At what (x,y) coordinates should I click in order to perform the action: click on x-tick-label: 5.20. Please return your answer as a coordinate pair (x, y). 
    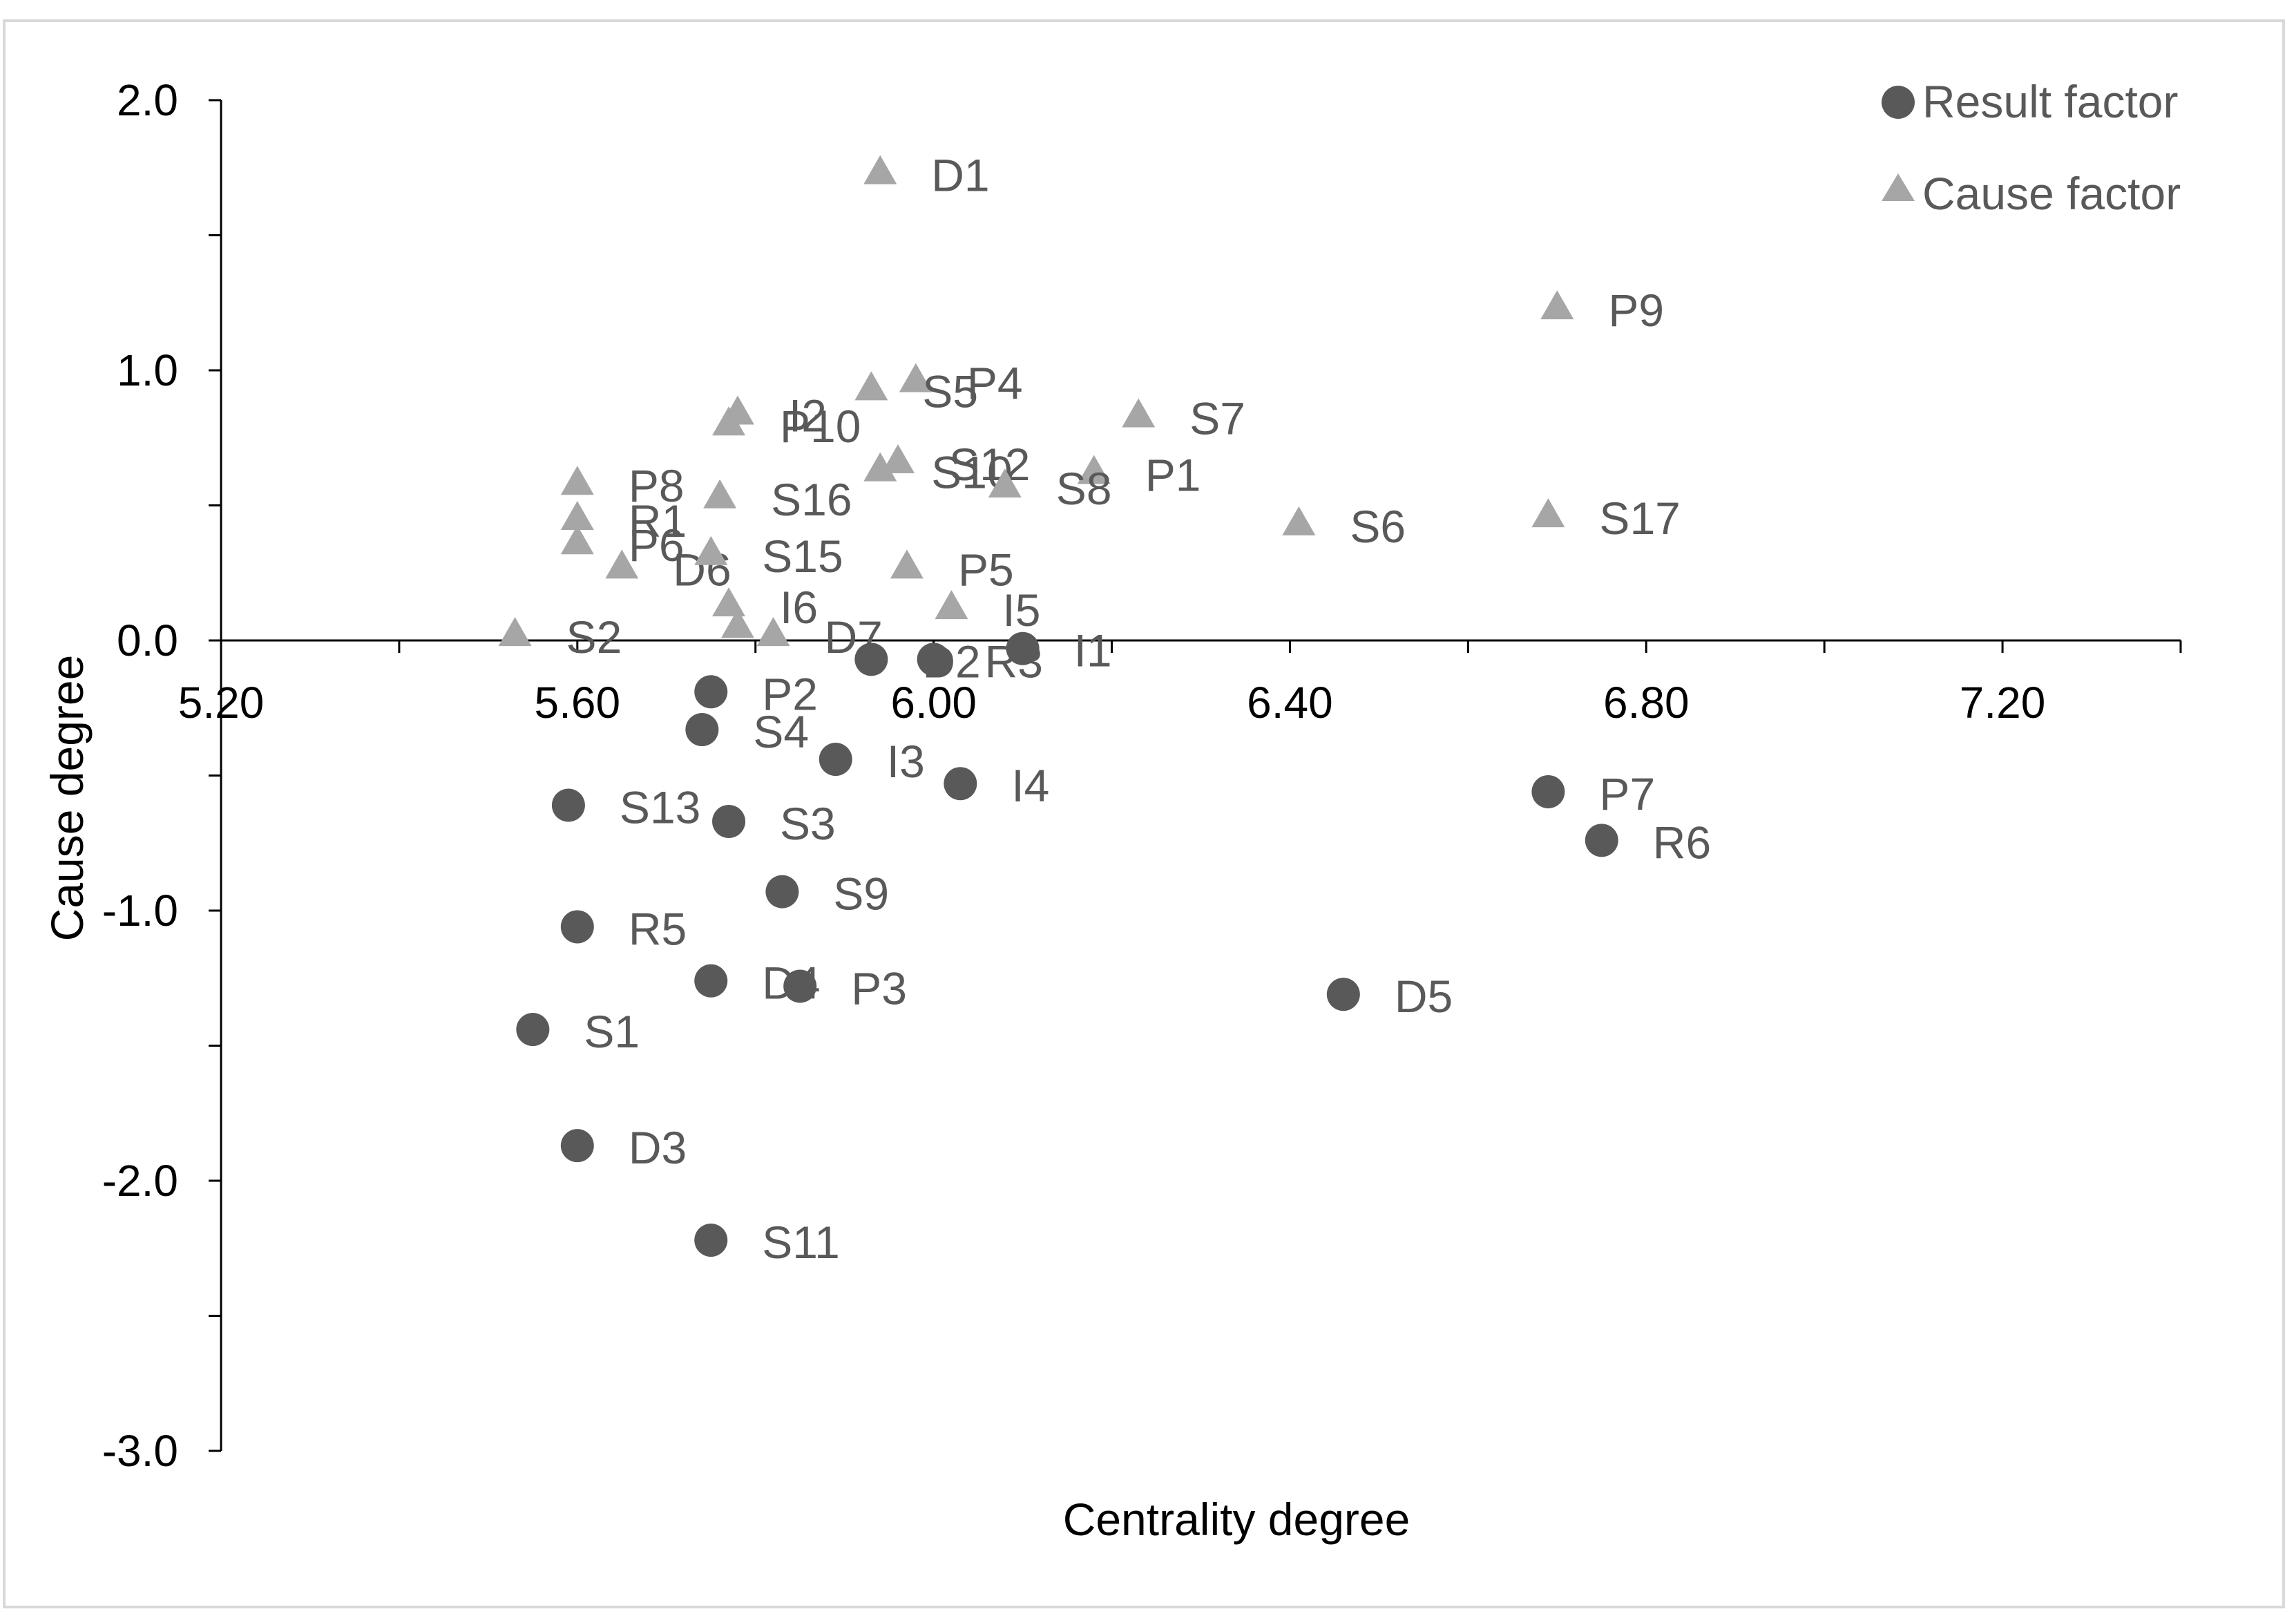
    Looking at the image, I should click on (221, 703).